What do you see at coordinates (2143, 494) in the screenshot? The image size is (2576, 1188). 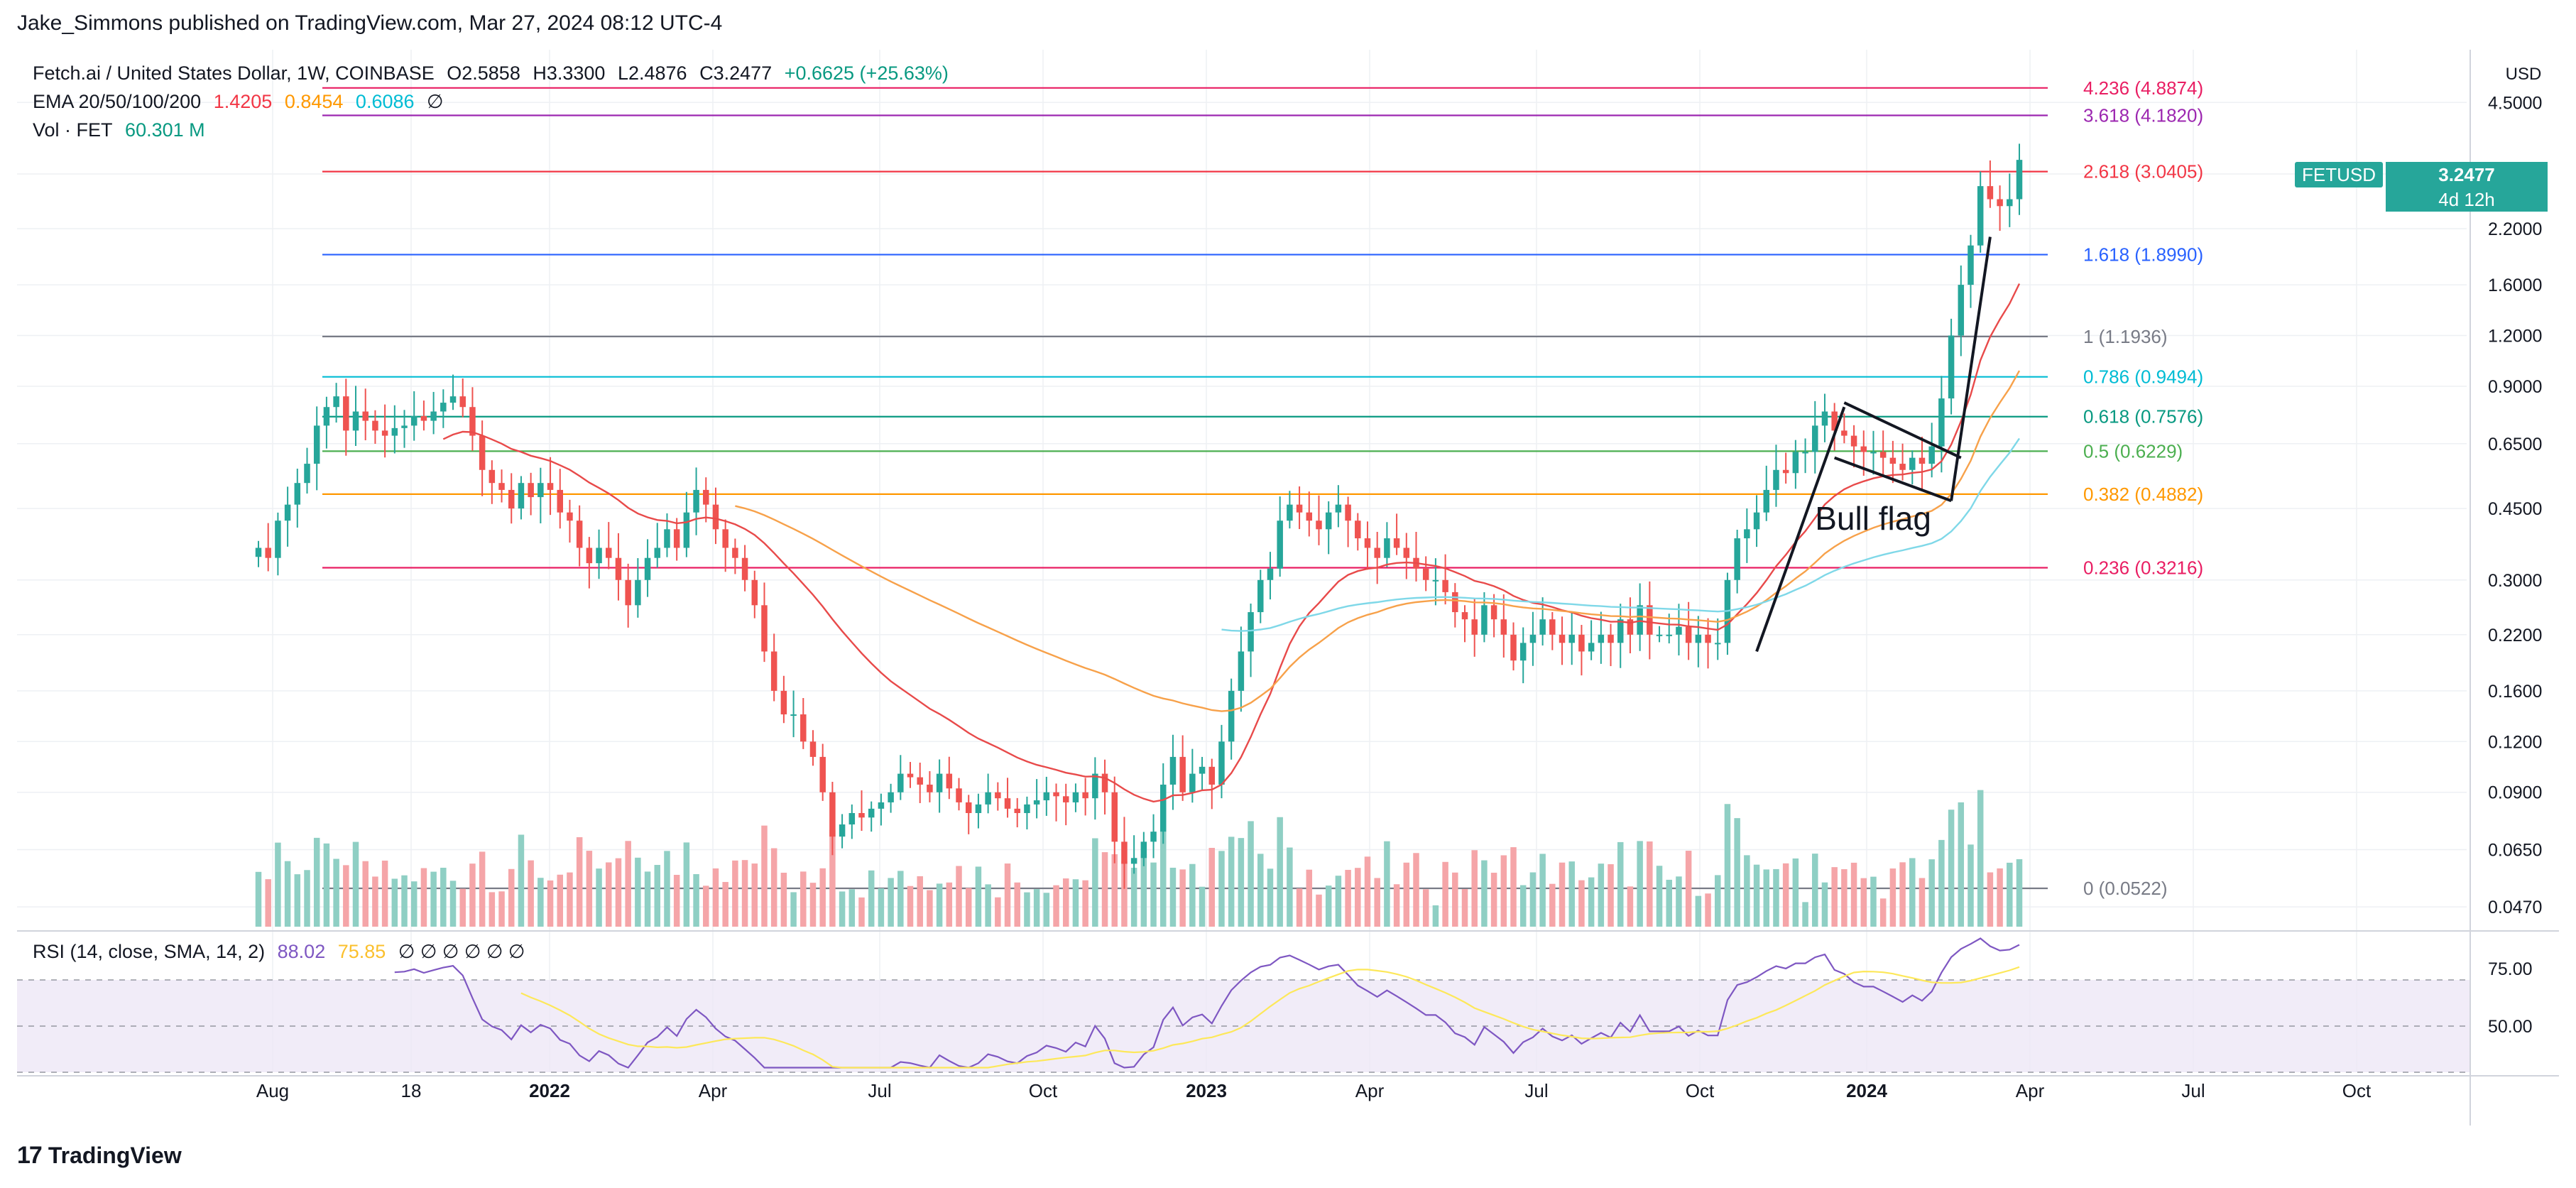 I see `fib-label: 0.382 (0.4882)` at bounding box center [2143, 494].